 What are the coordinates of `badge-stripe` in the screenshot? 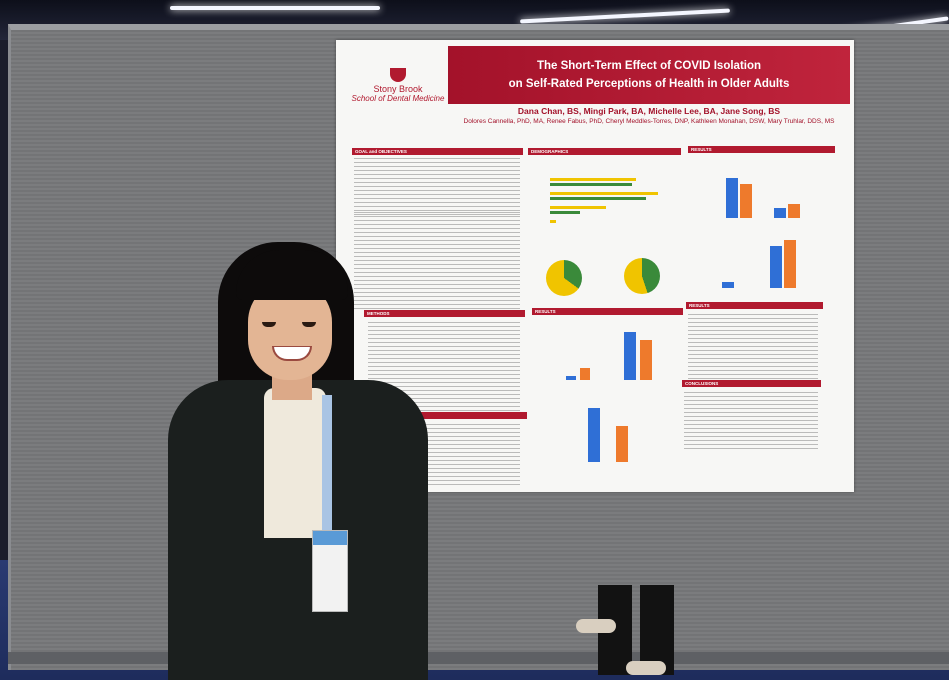 It's located at (330, 538).